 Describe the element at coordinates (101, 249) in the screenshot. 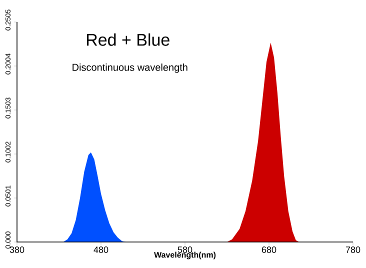

I see `x-tick-label: 480` at that location.